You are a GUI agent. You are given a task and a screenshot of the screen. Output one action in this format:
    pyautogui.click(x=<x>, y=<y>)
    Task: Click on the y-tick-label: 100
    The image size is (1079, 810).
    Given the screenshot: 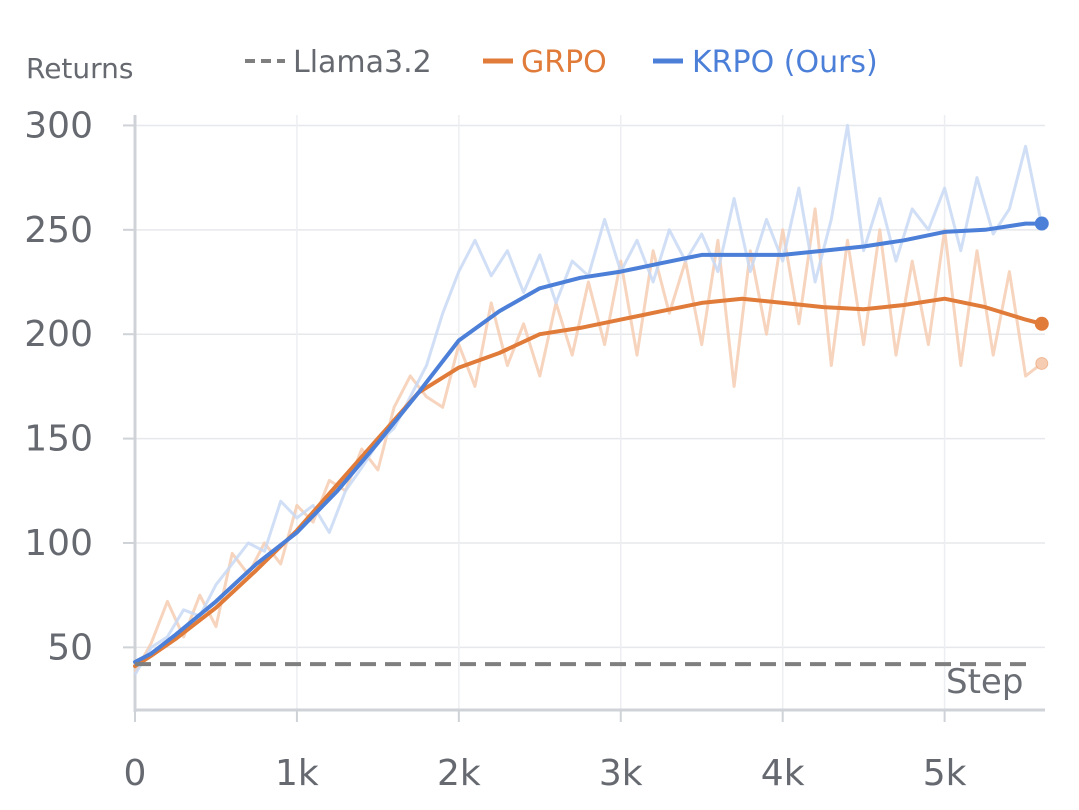 What is the action you would take?
    pyautogui.click(x=58, y=543)
    